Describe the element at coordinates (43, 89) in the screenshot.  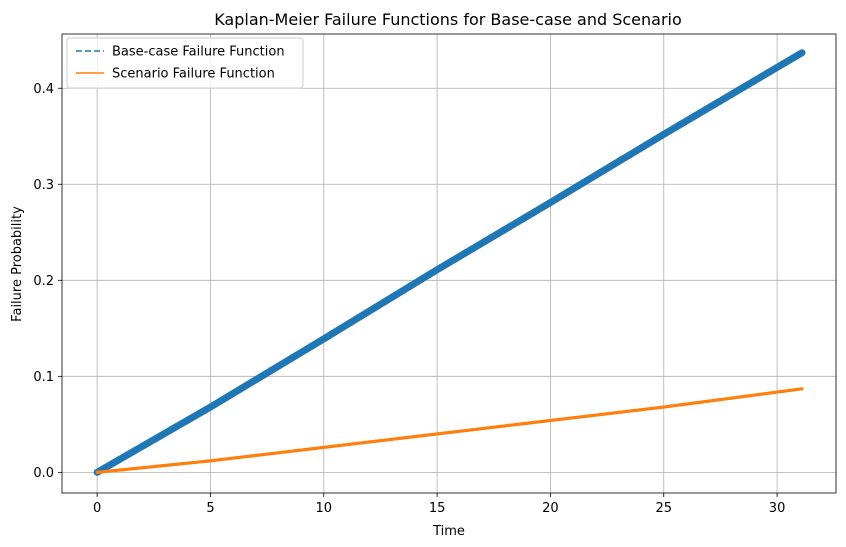
I see `y-tick-label: 0.4` at that location.